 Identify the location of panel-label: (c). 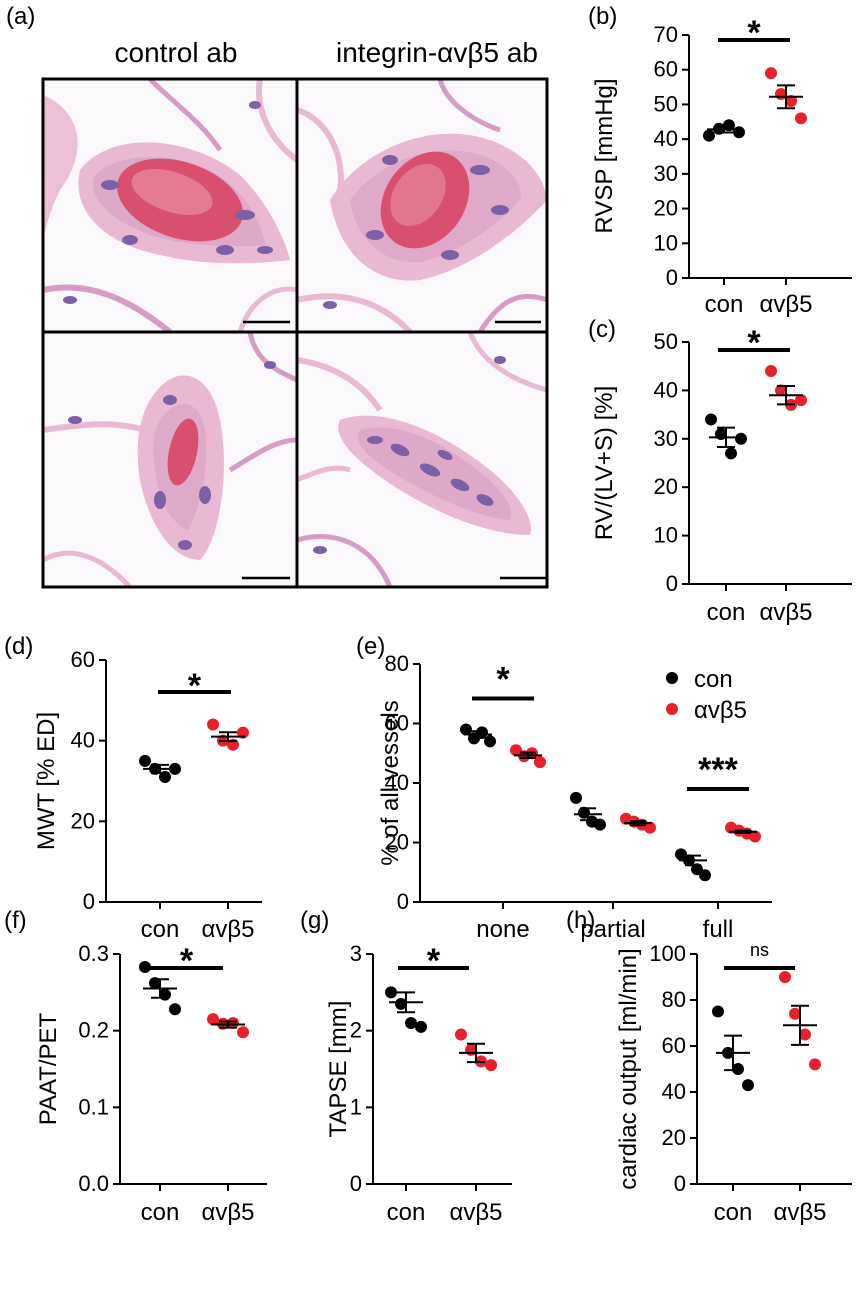
(602, 329).